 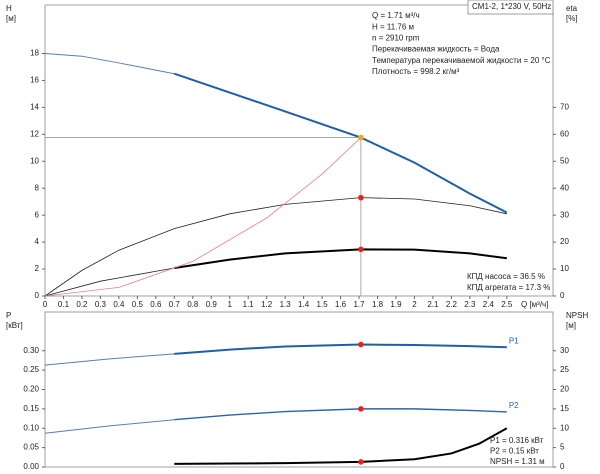 What do you see at coordinates (572, 18) in the screenshot?
I see `y2-axis-label: [%]` at bounding box center [572, 18].